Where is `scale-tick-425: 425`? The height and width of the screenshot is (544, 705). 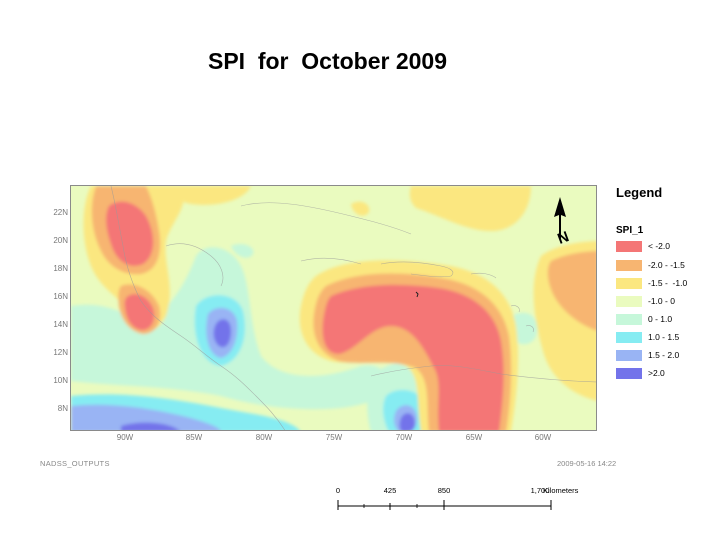 scale-tick-425: 425 is located at coordinates (390, 490).